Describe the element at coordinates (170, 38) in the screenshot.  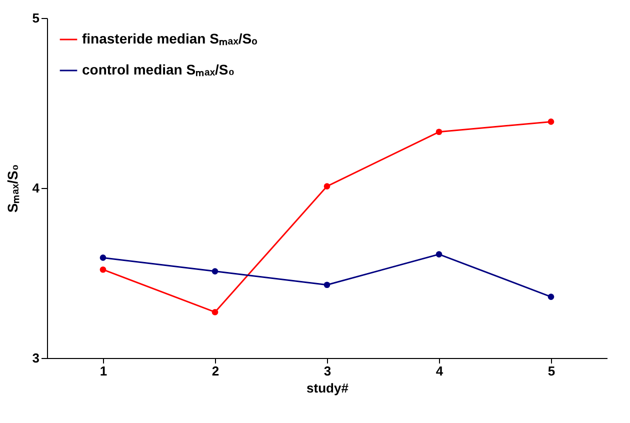
I see `legend-label: finasteride median Sₘₐₓ/Sₒ` at that location.